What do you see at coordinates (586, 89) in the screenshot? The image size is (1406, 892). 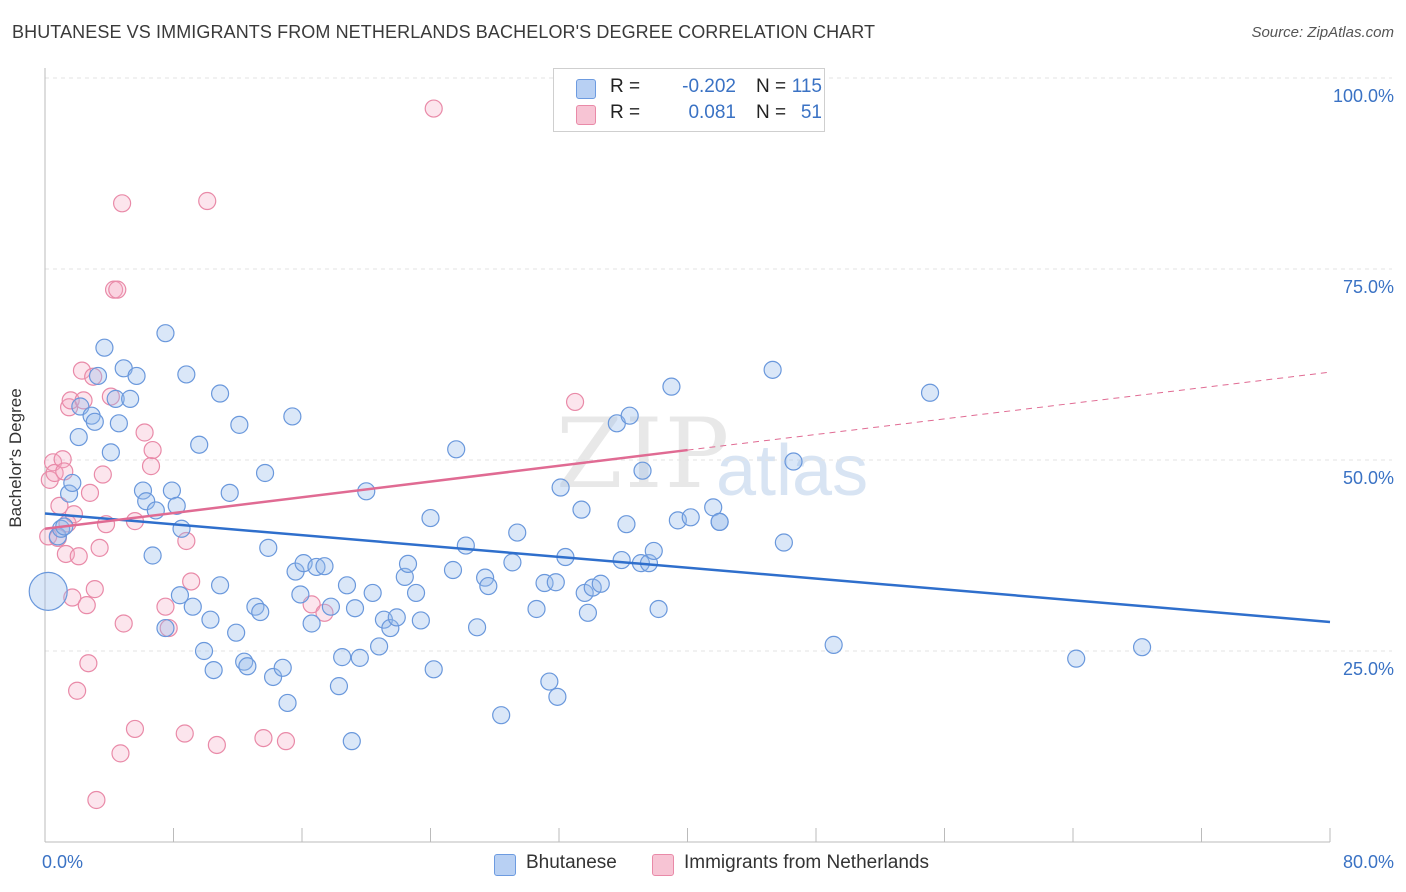 I see `legend-swatch-bhutanese` at bounding box center [586, 89].